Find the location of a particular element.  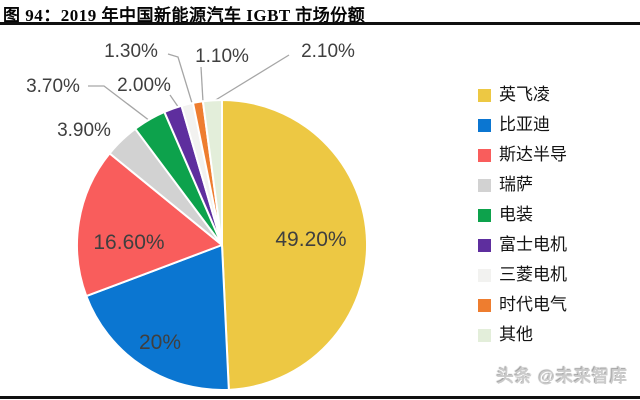

slice-label-5: 3.70% is located at coordinates (53, 86).